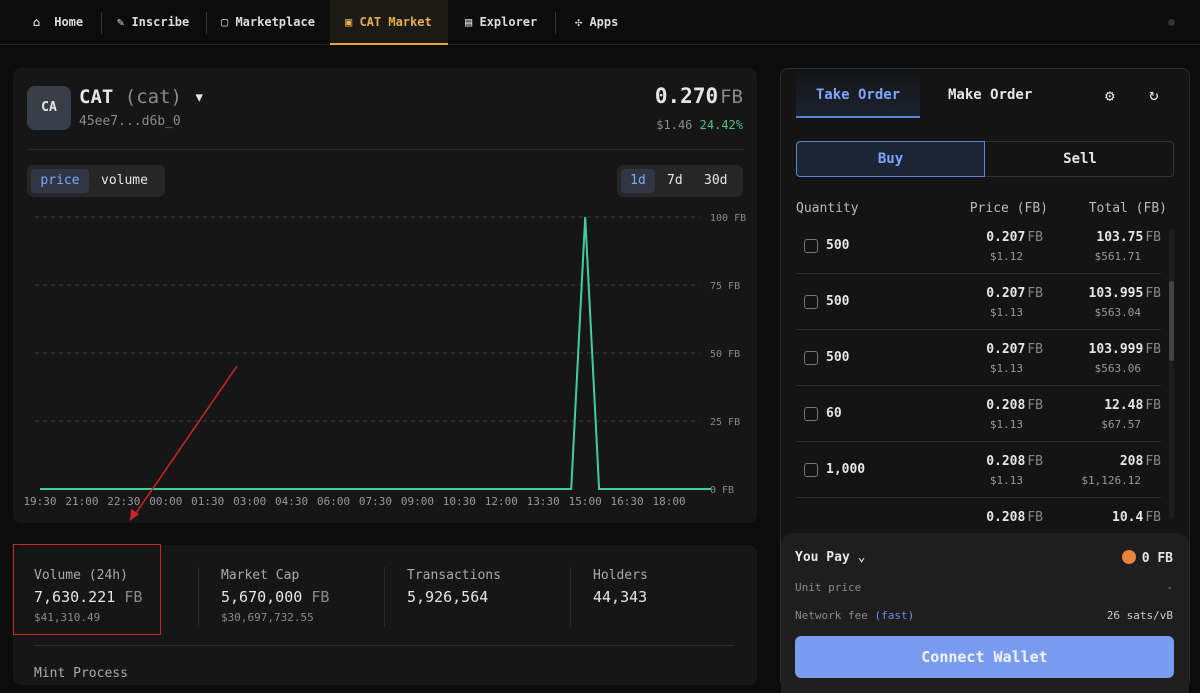 This screenshot has width=1200, height=693. I want to click on value: 12.48, so click(1124, 405).